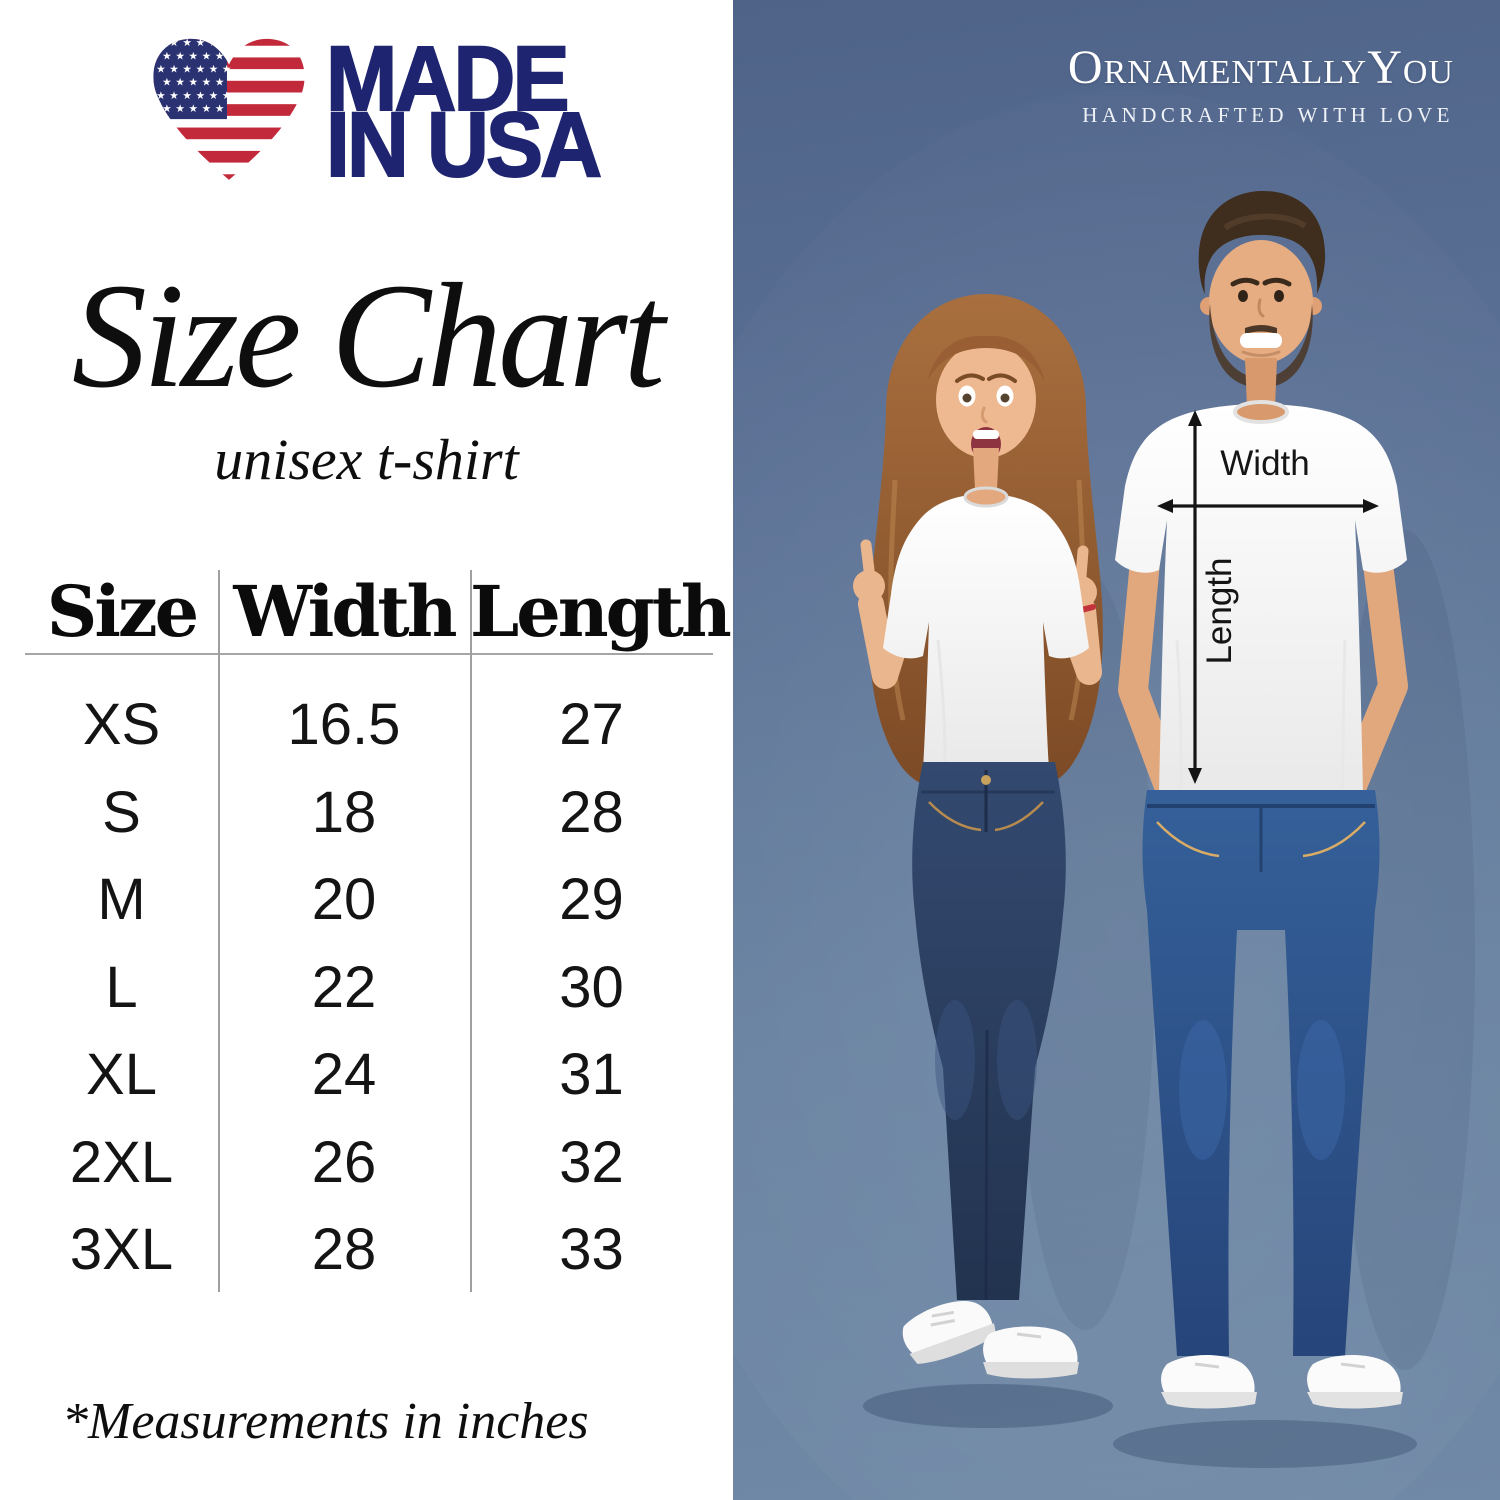 The image size is (1500, 1500). Describe the element at coordinates (1410, 67) in the screenshot. I see `brand-name-part2: You` at that location.